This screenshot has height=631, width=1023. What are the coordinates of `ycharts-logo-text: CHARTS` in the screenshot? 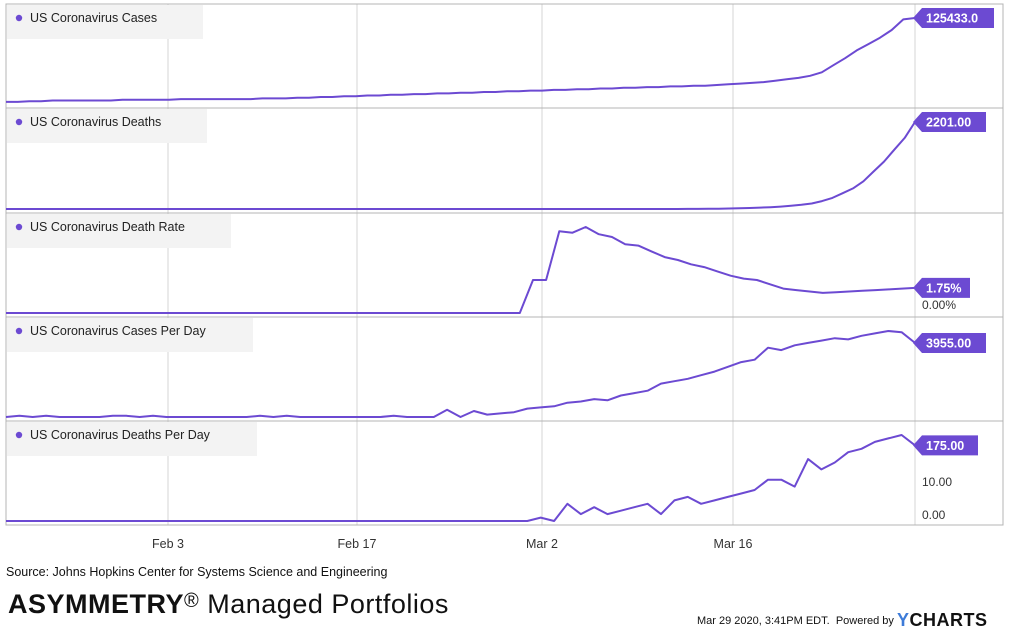 It's located at (948, 620).